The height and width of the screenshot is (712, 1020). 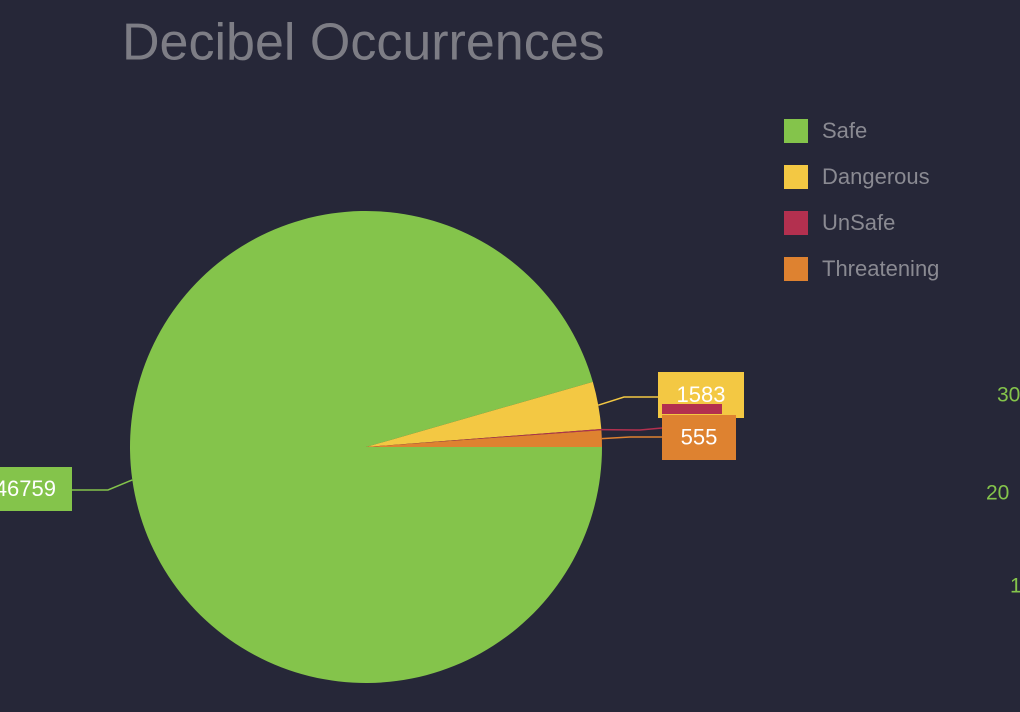 I want to click on data-label: 46759, so click(x=28, y=488).